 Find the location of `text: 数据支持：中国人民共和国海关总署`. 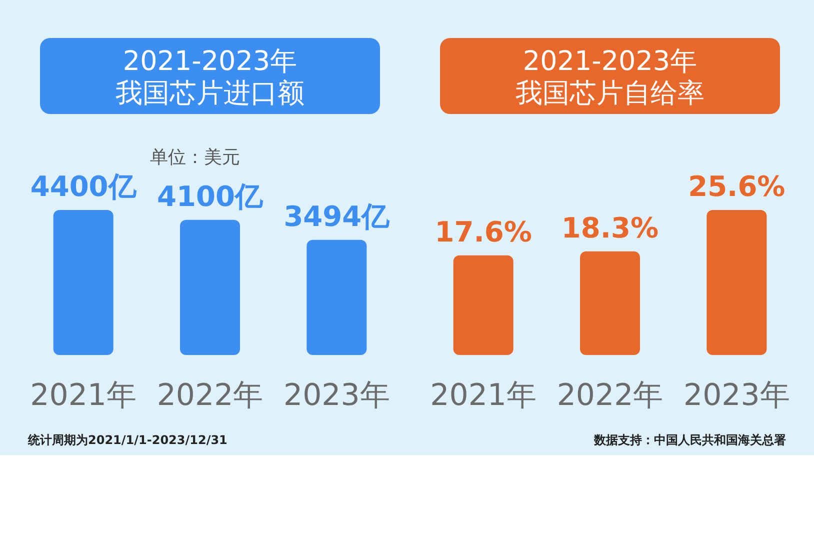

text: 数据支持：中国人民共和国海关总署 is located at coordinates (689, 440).